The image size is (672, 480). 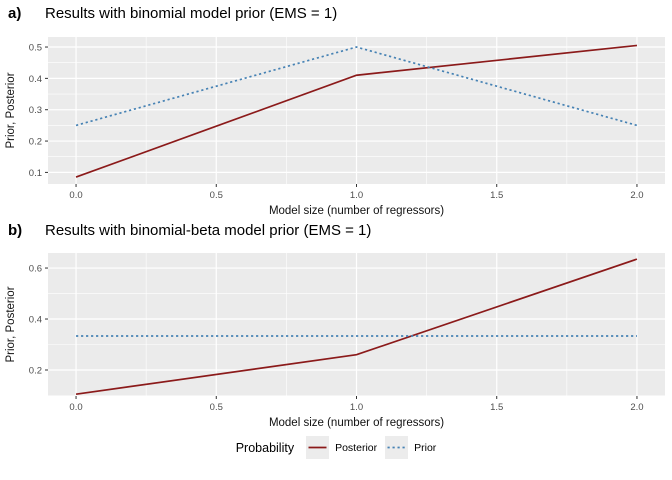 I want to click on series-prior-line, so click(x=356, y=86).